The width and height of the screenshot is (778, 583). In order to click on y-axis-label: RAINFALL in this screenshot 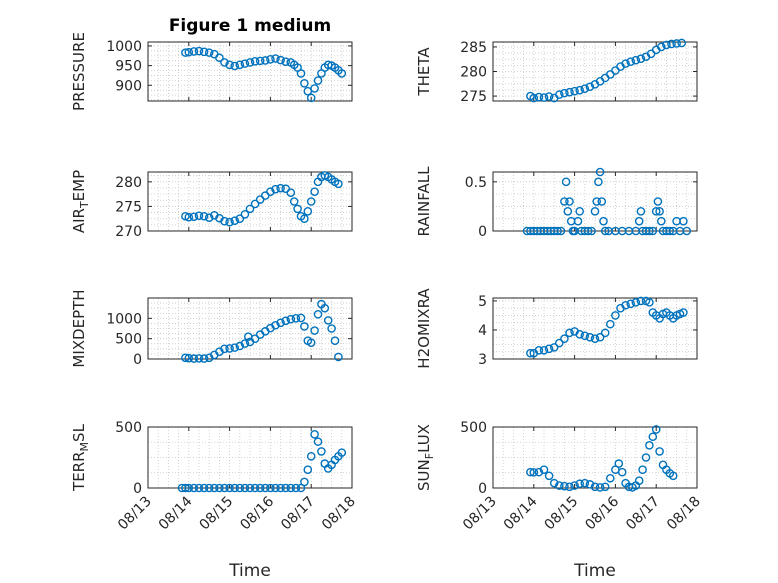, I will do `click(424, 201)`.